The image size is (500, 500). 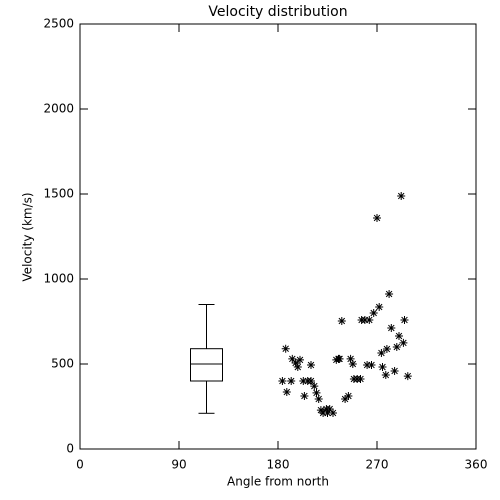 I want to click on y-axis-label: Velocity (km/s), so click(x=28, y=236).